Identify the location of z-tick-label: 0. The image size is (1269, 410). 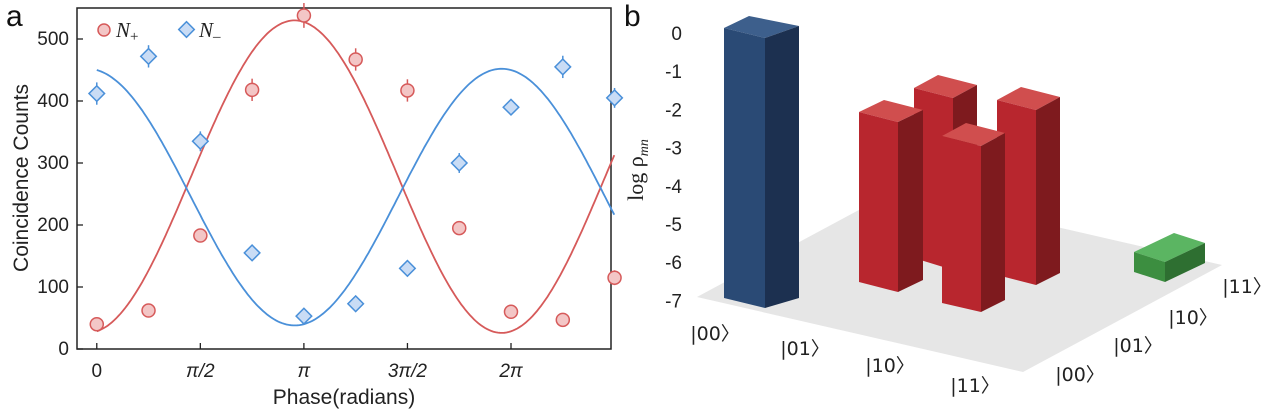
(676, 34).